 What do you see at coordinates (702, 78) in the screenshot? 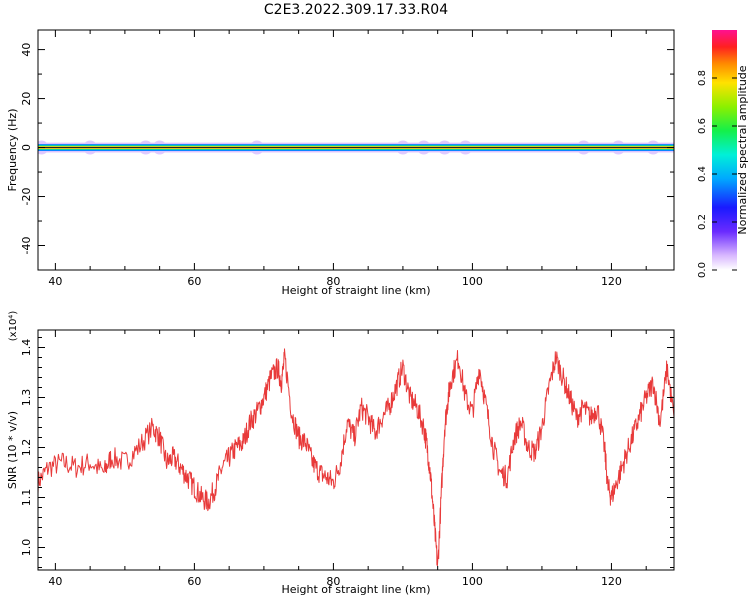
I see `colorbar-tick-label: 0.8` at bounding box center [702, 78].